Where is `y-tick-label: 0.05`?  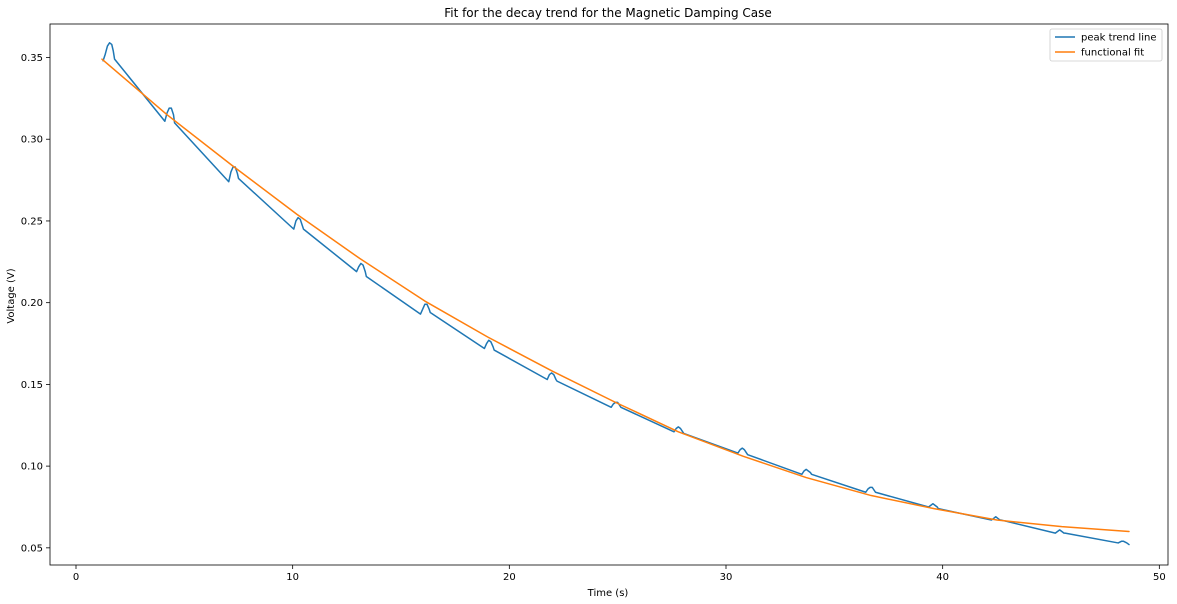
y-tick-label: 0.05 is located at coordinates (32, 548).